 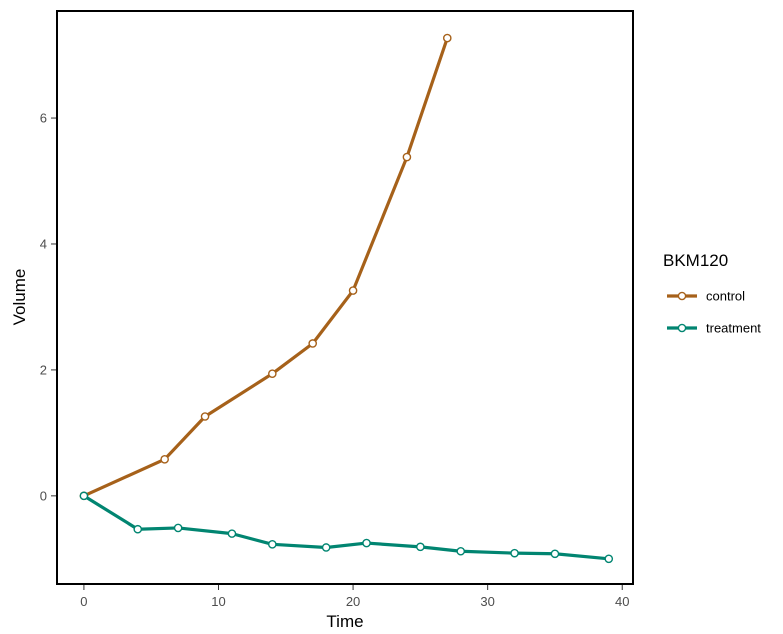 What do you see at coordinates (695, 260) in the screenshot?
I see `legend-title: BKM120` at bounding box center [695, 260].